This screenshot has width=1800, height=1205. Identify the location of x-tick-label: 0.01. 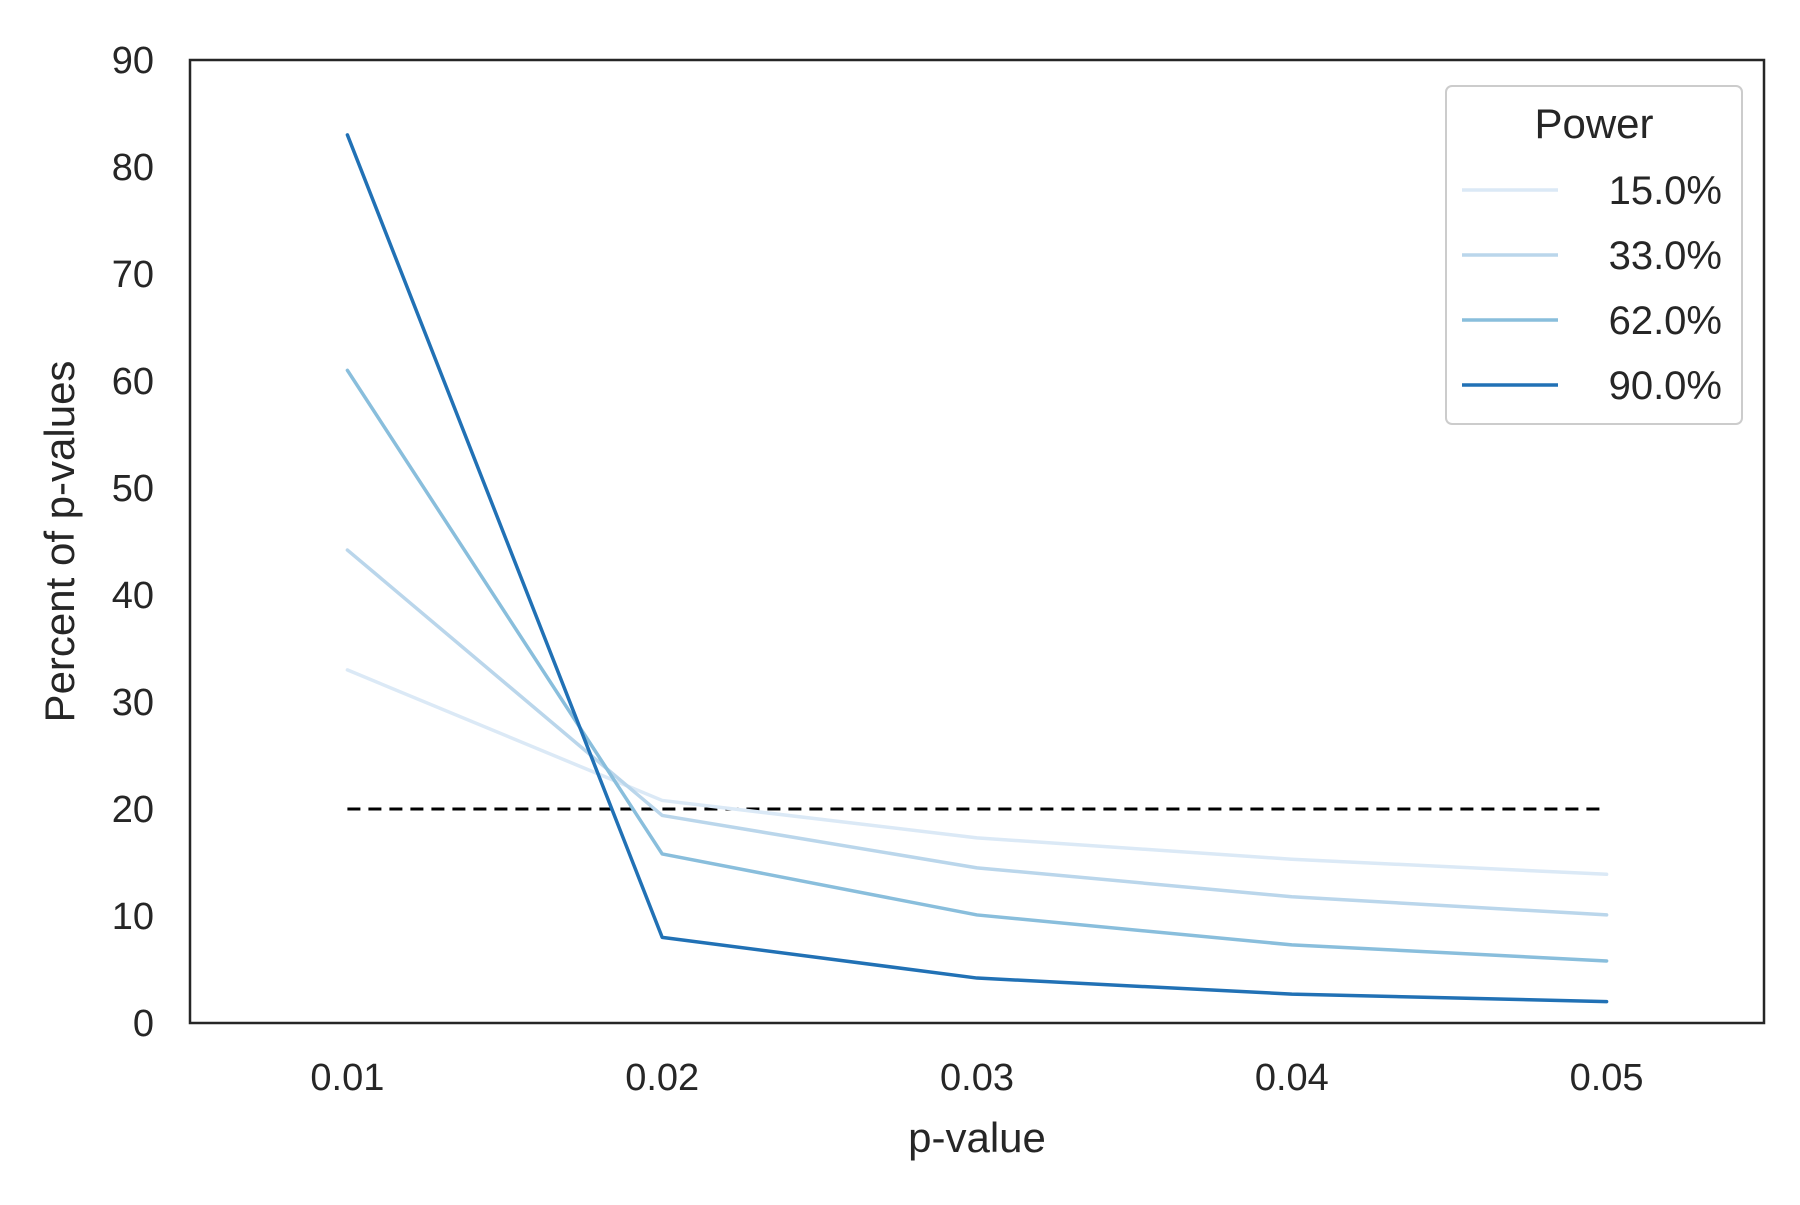
(347, 1078).